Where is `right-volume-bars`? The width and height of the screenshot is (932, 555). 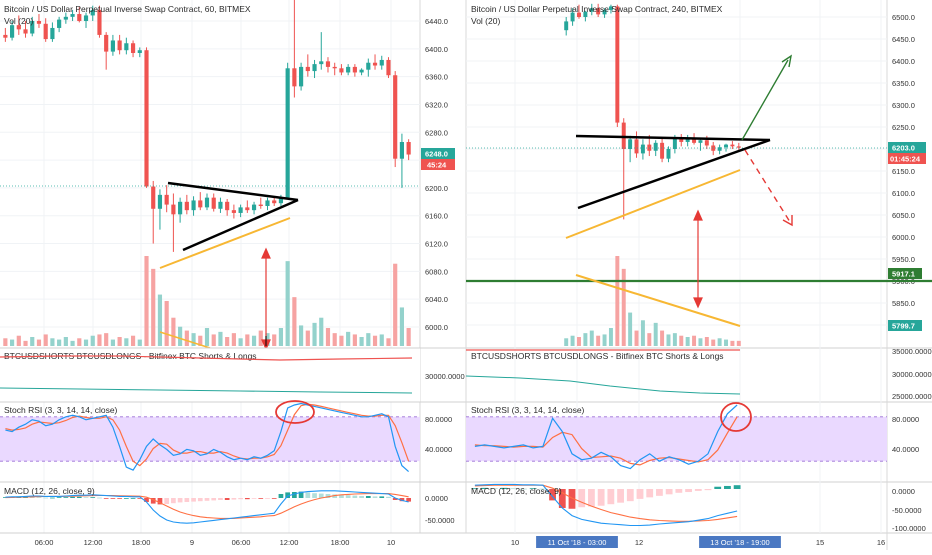
right-volume-bars is located at coordinates (652, 301).